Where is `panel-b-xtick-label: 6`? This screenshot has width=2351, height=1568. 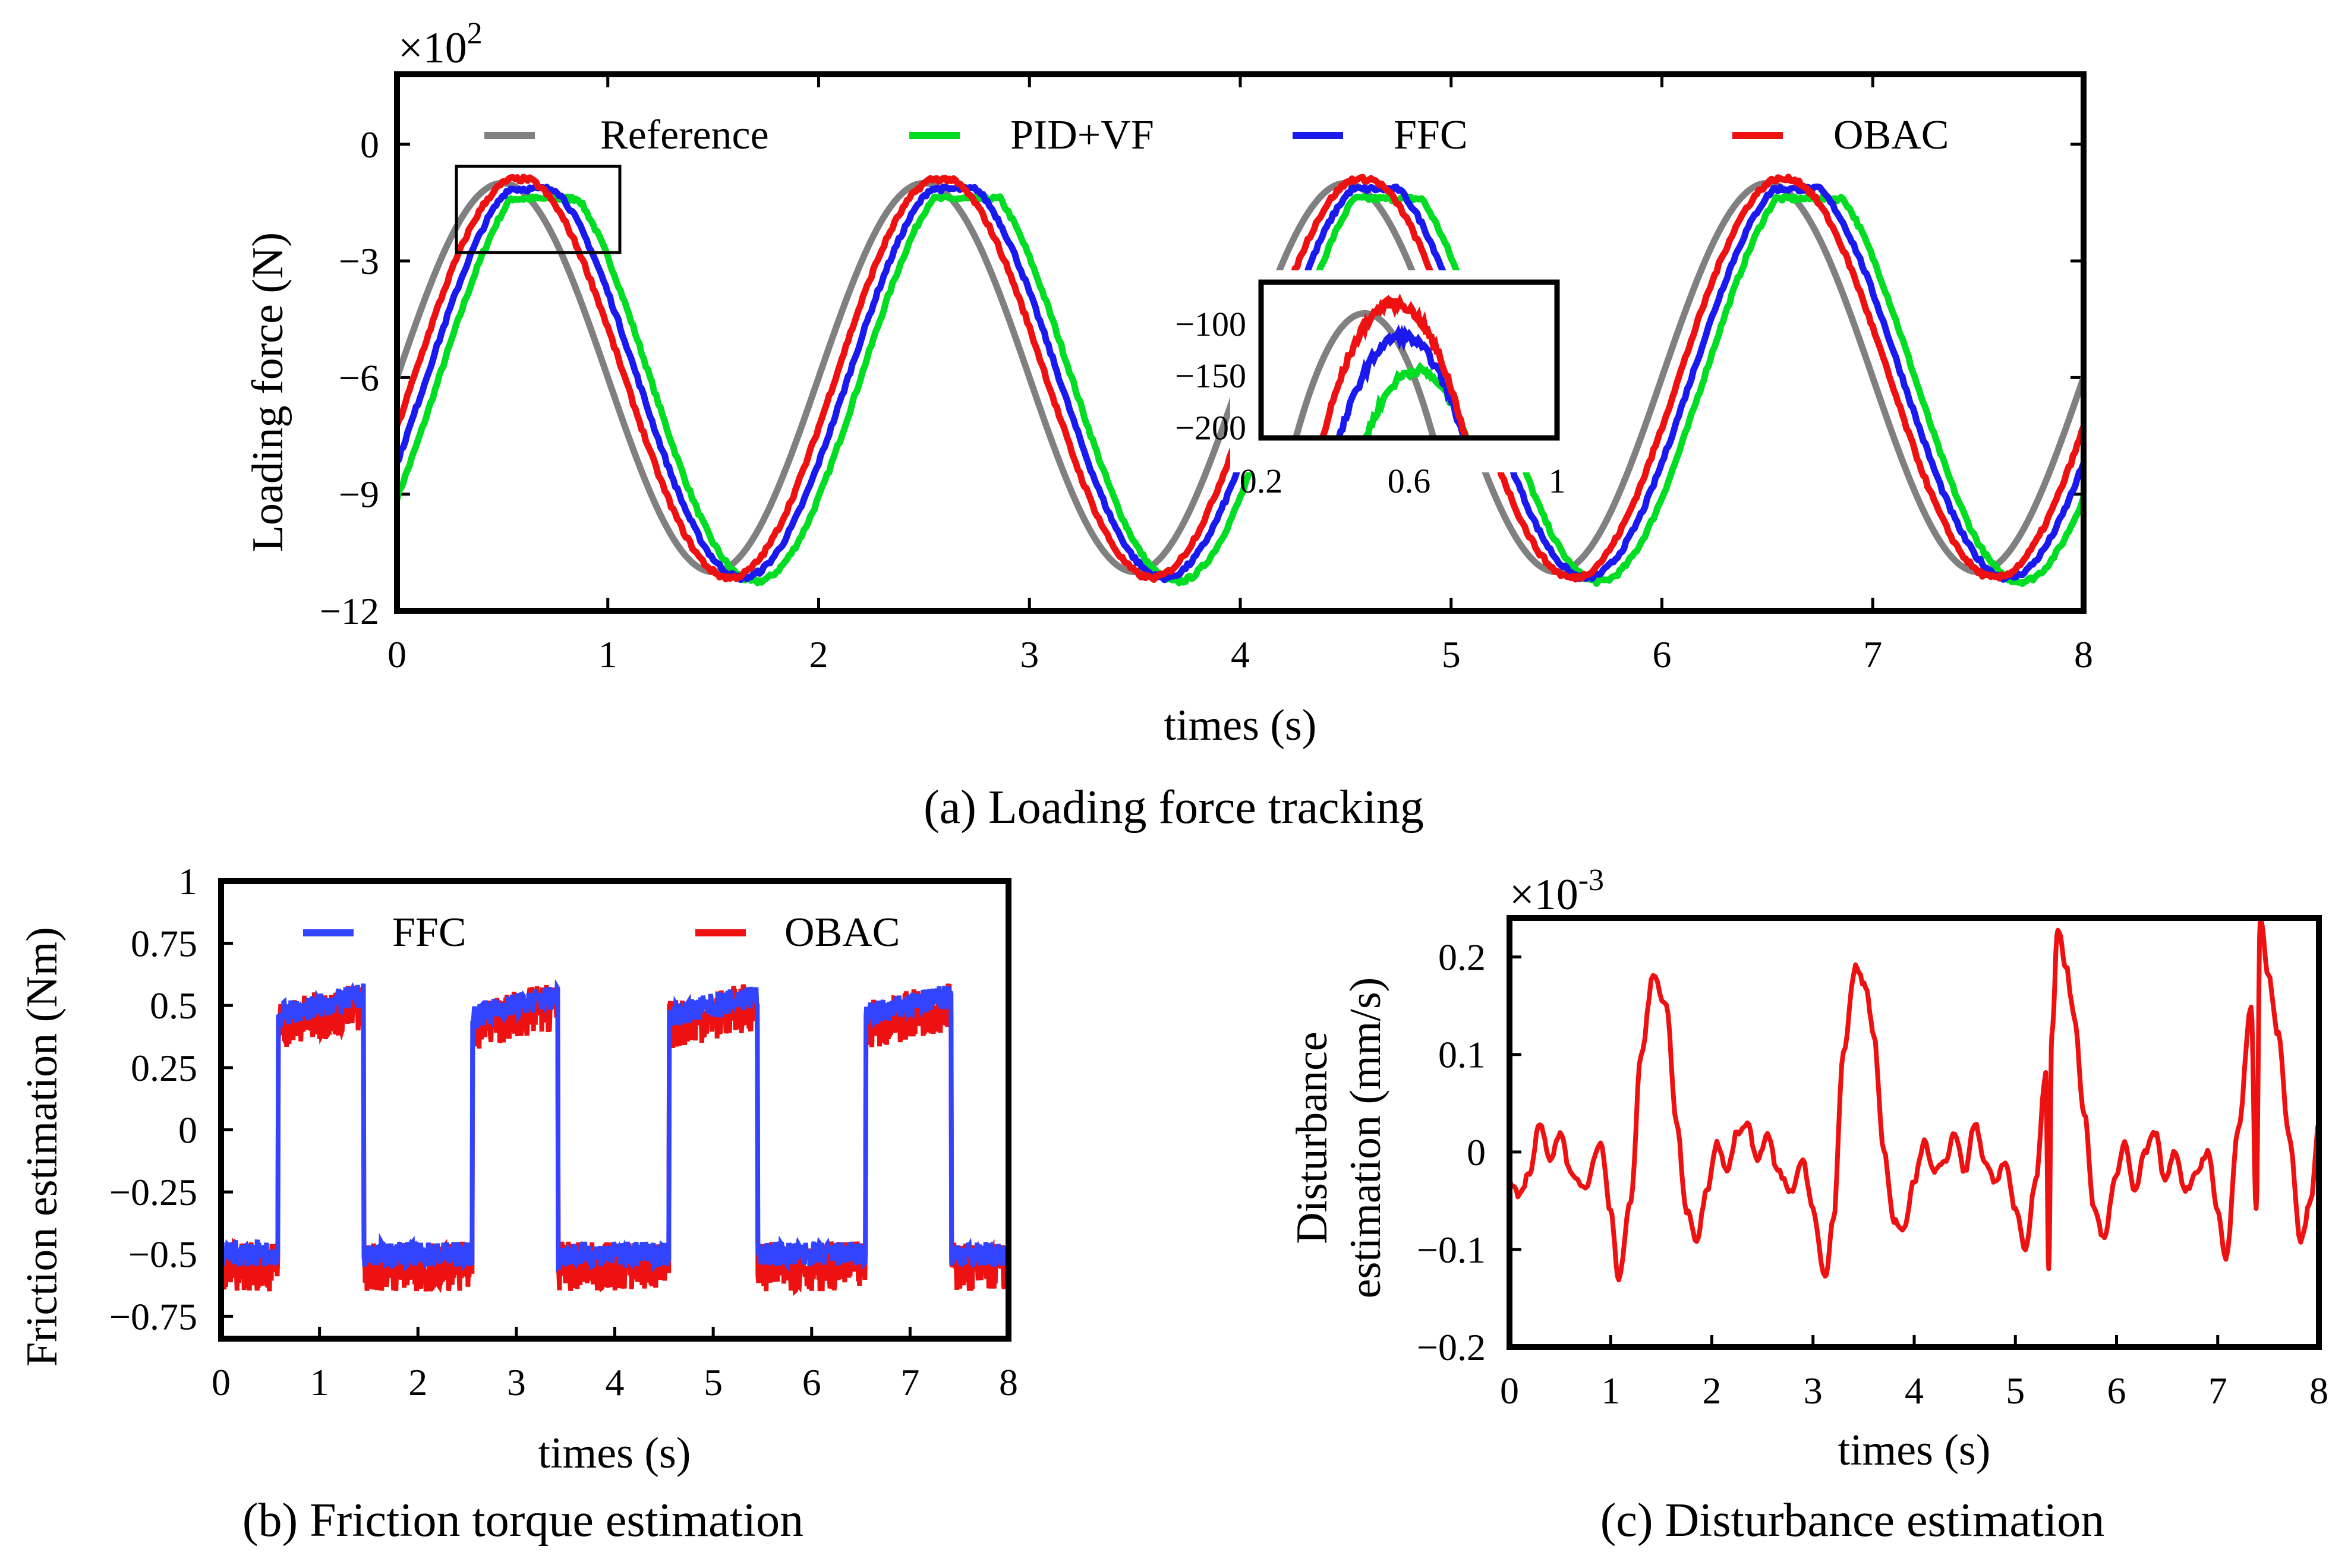 panel-b-xtick-label: 6 is located at coordinates (811, 1382).